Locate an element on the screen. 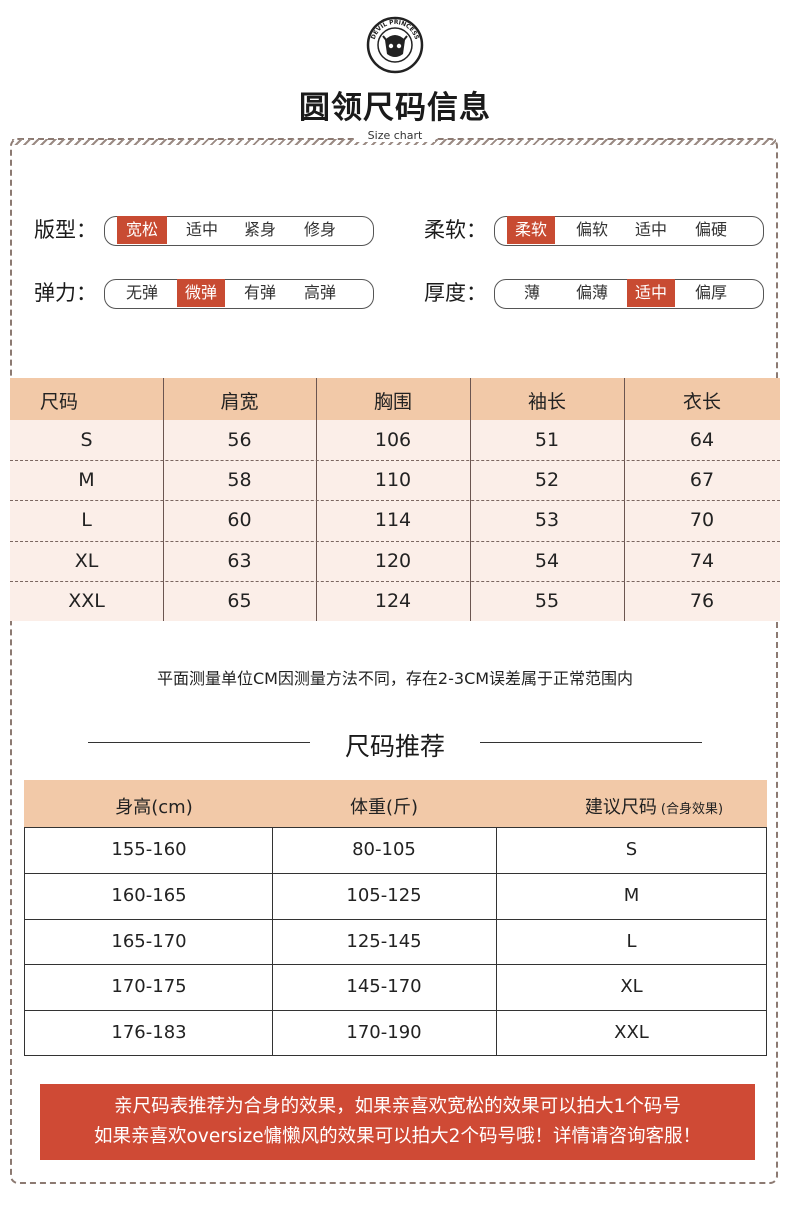  size-table-cell: 54 is located at coordinates (547, 560).